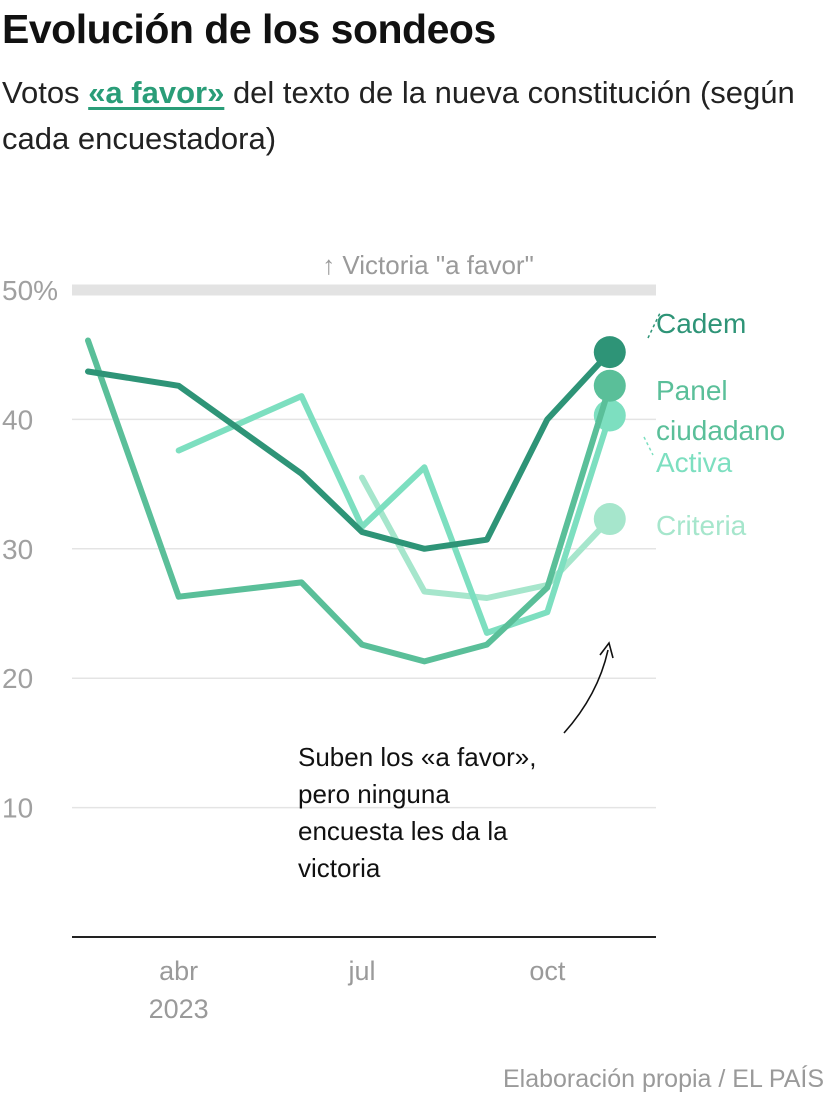 The height and width of the screenshot is (1104, 828). Describe the element at coordinates (357, 990) in the screenshot. I see `x-axis-ticks: abr 2023 jul oct` at that location.